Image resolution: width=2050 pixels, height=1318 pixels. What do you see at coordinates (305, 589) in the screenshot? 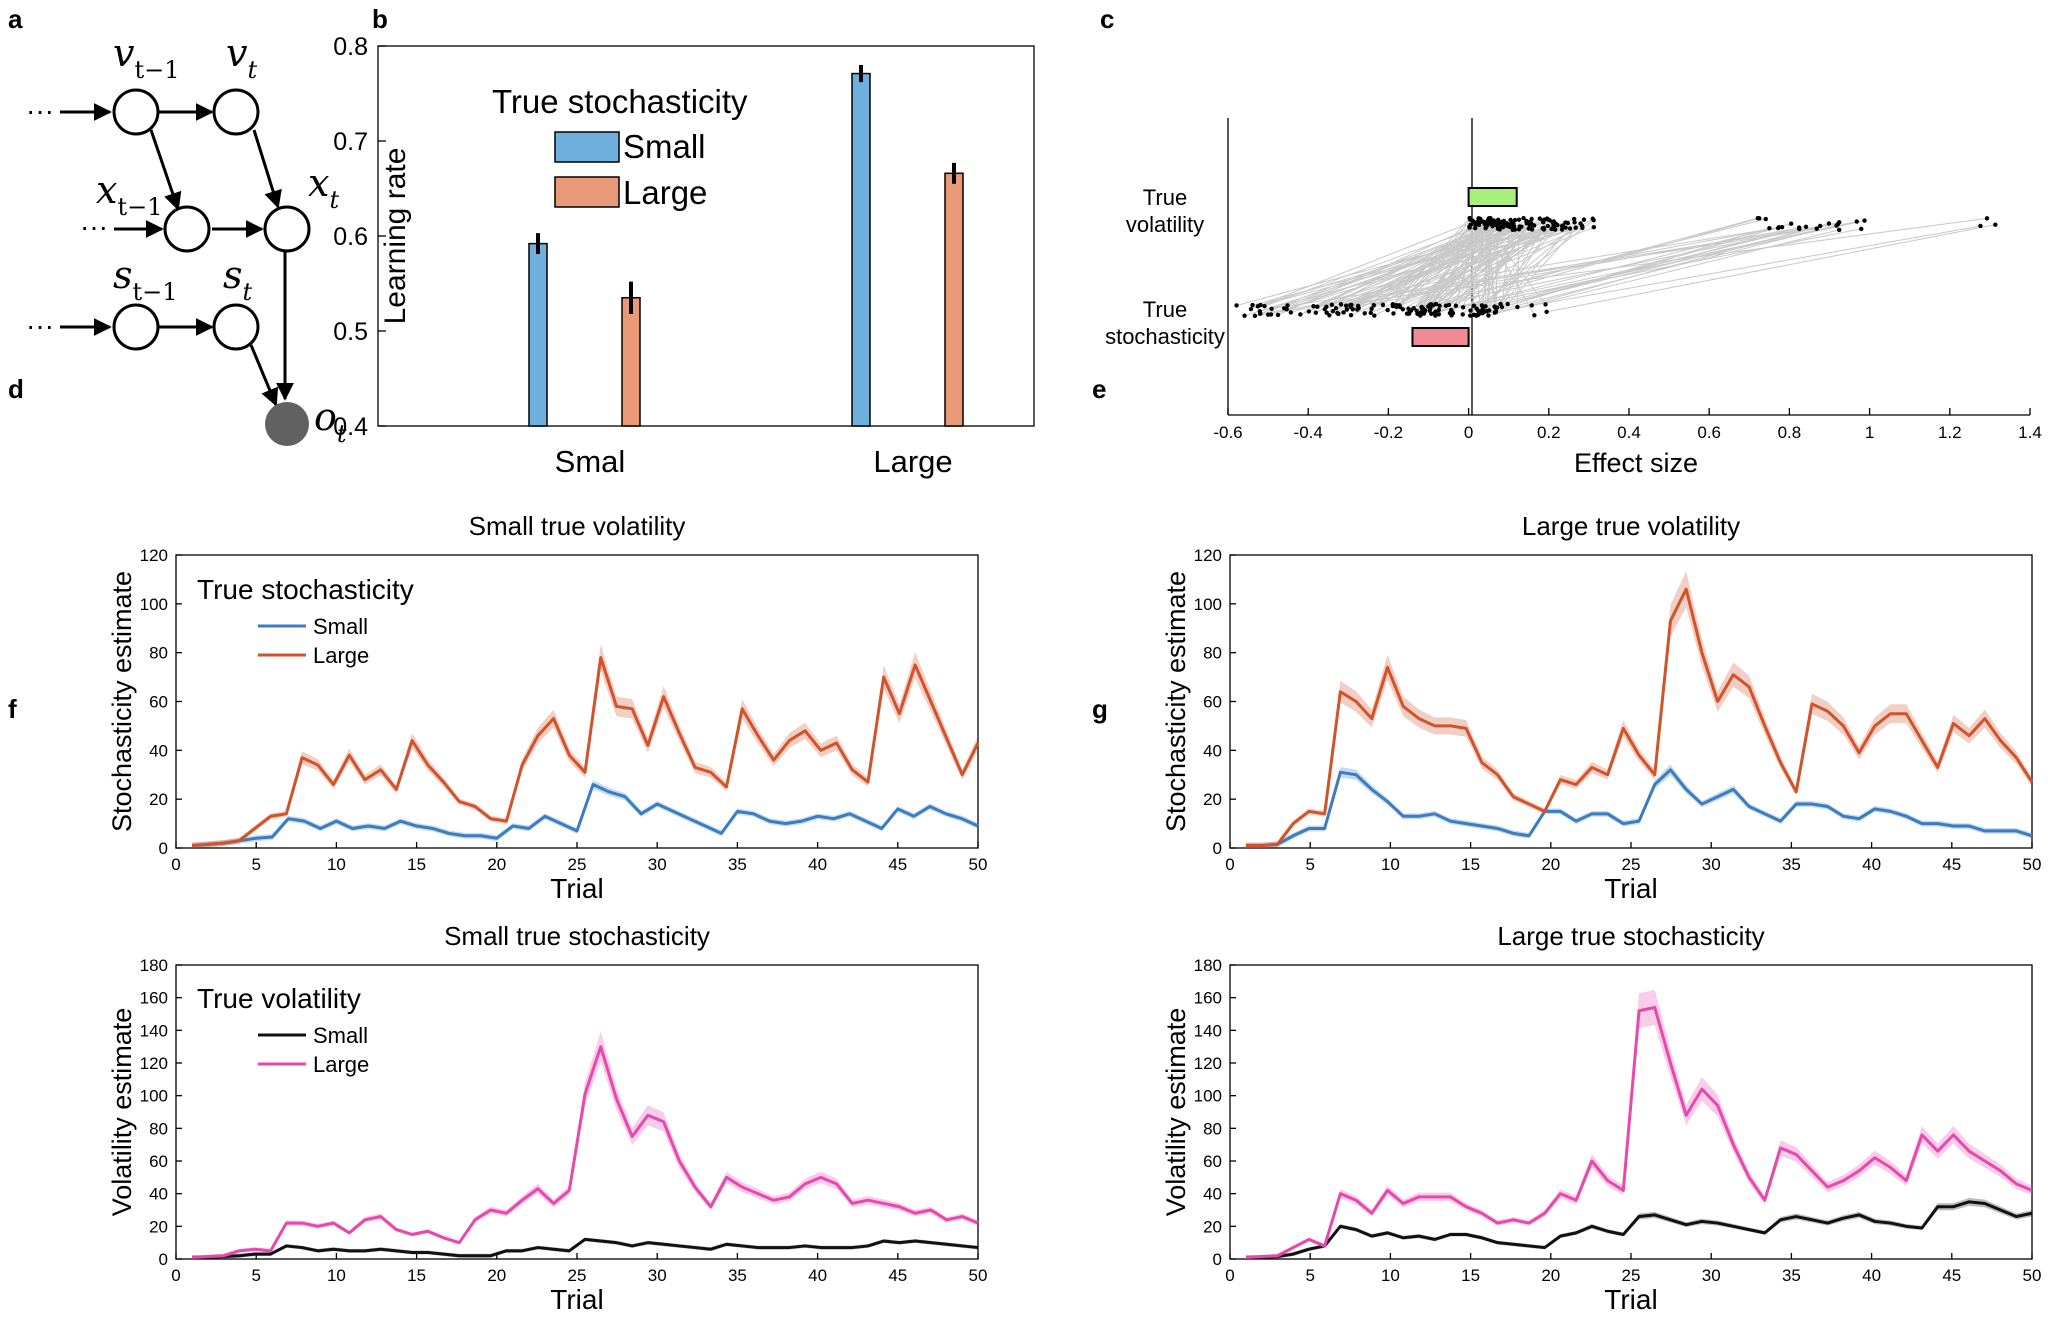
I see `legend-title-d: True stochasticity` at bounding box center [305, 589].